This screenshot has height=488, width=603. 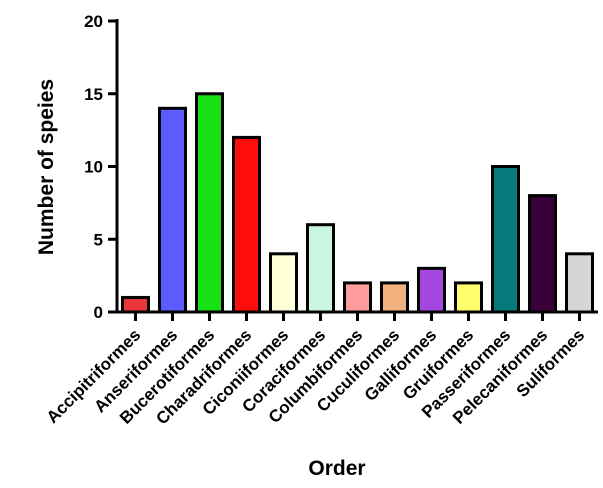 I want to click on bar-coraciformes, so click(x=320, y=268).